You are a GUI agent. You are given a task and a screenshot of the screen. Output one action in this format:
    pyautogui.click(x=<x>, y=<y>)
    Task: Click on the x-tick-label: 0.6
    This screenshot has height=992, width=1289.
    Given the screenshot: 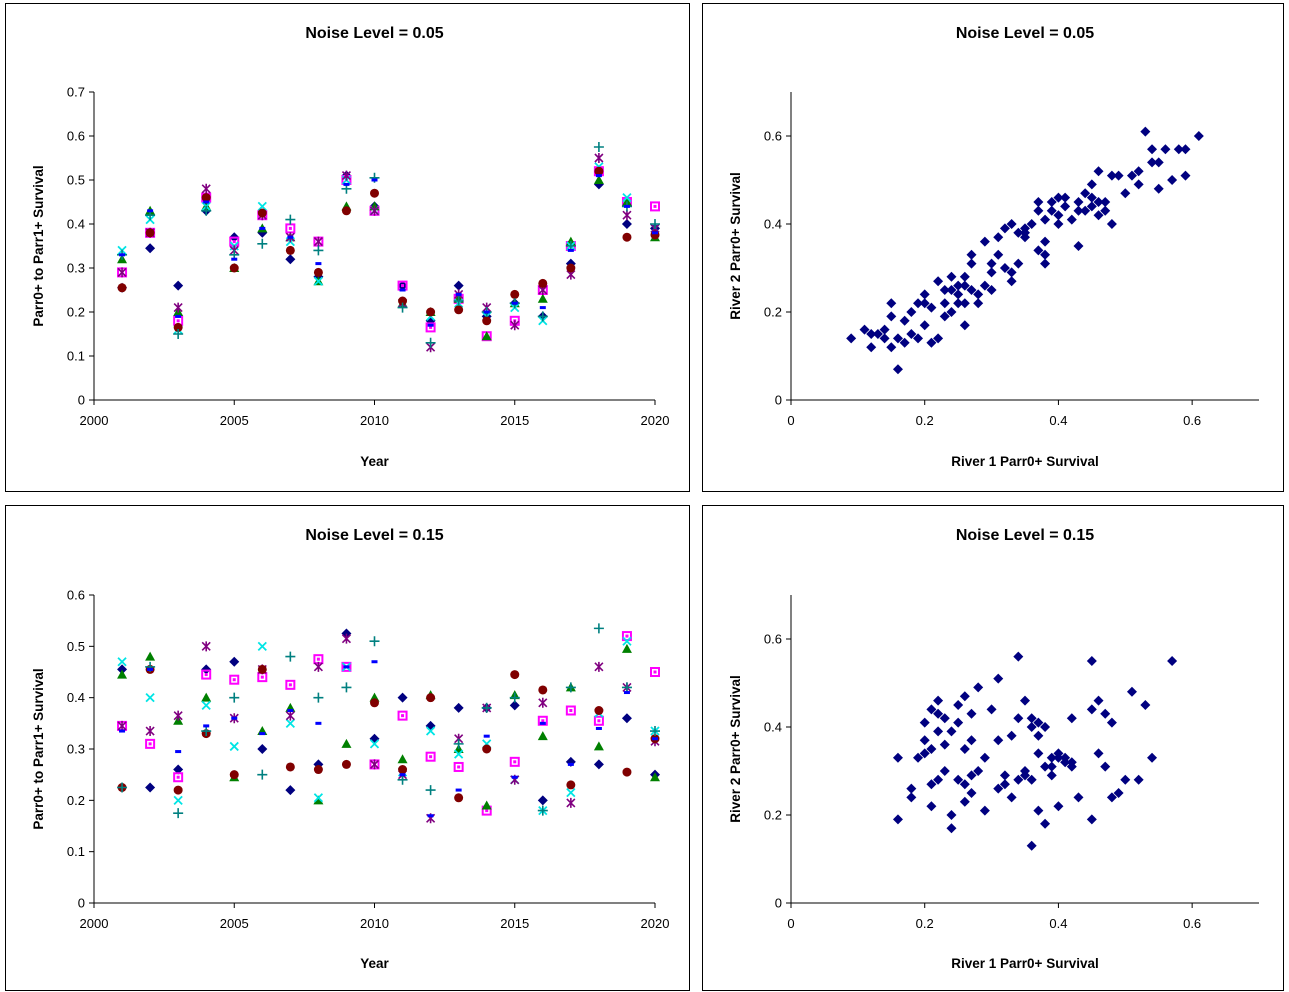 What is the action you would take?
    pyautogui.click(x=1192, y=923)
    